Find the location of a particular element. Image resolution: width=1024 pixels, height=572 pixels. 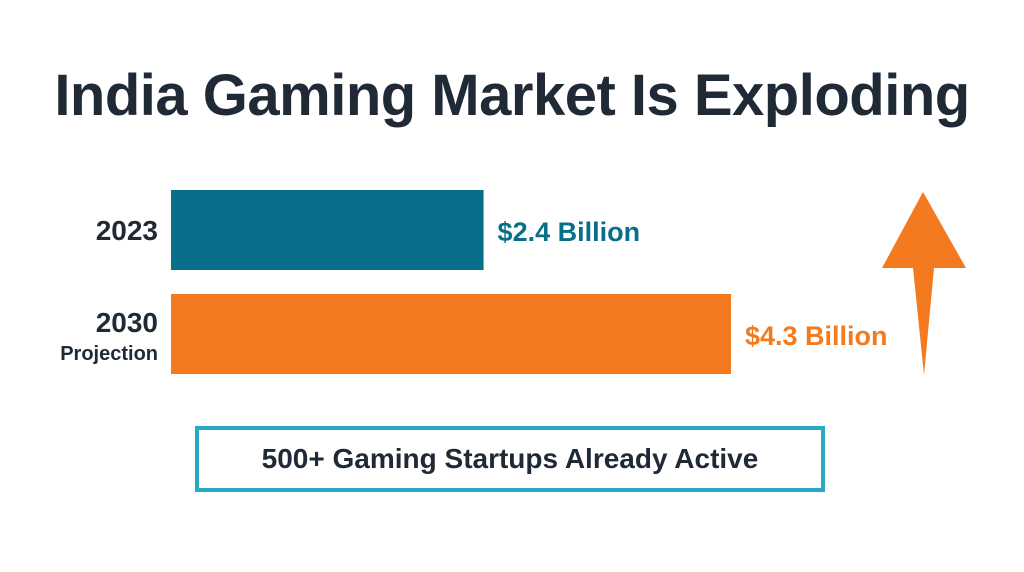

up-arrow-icon is located at coordinates (924, 283).